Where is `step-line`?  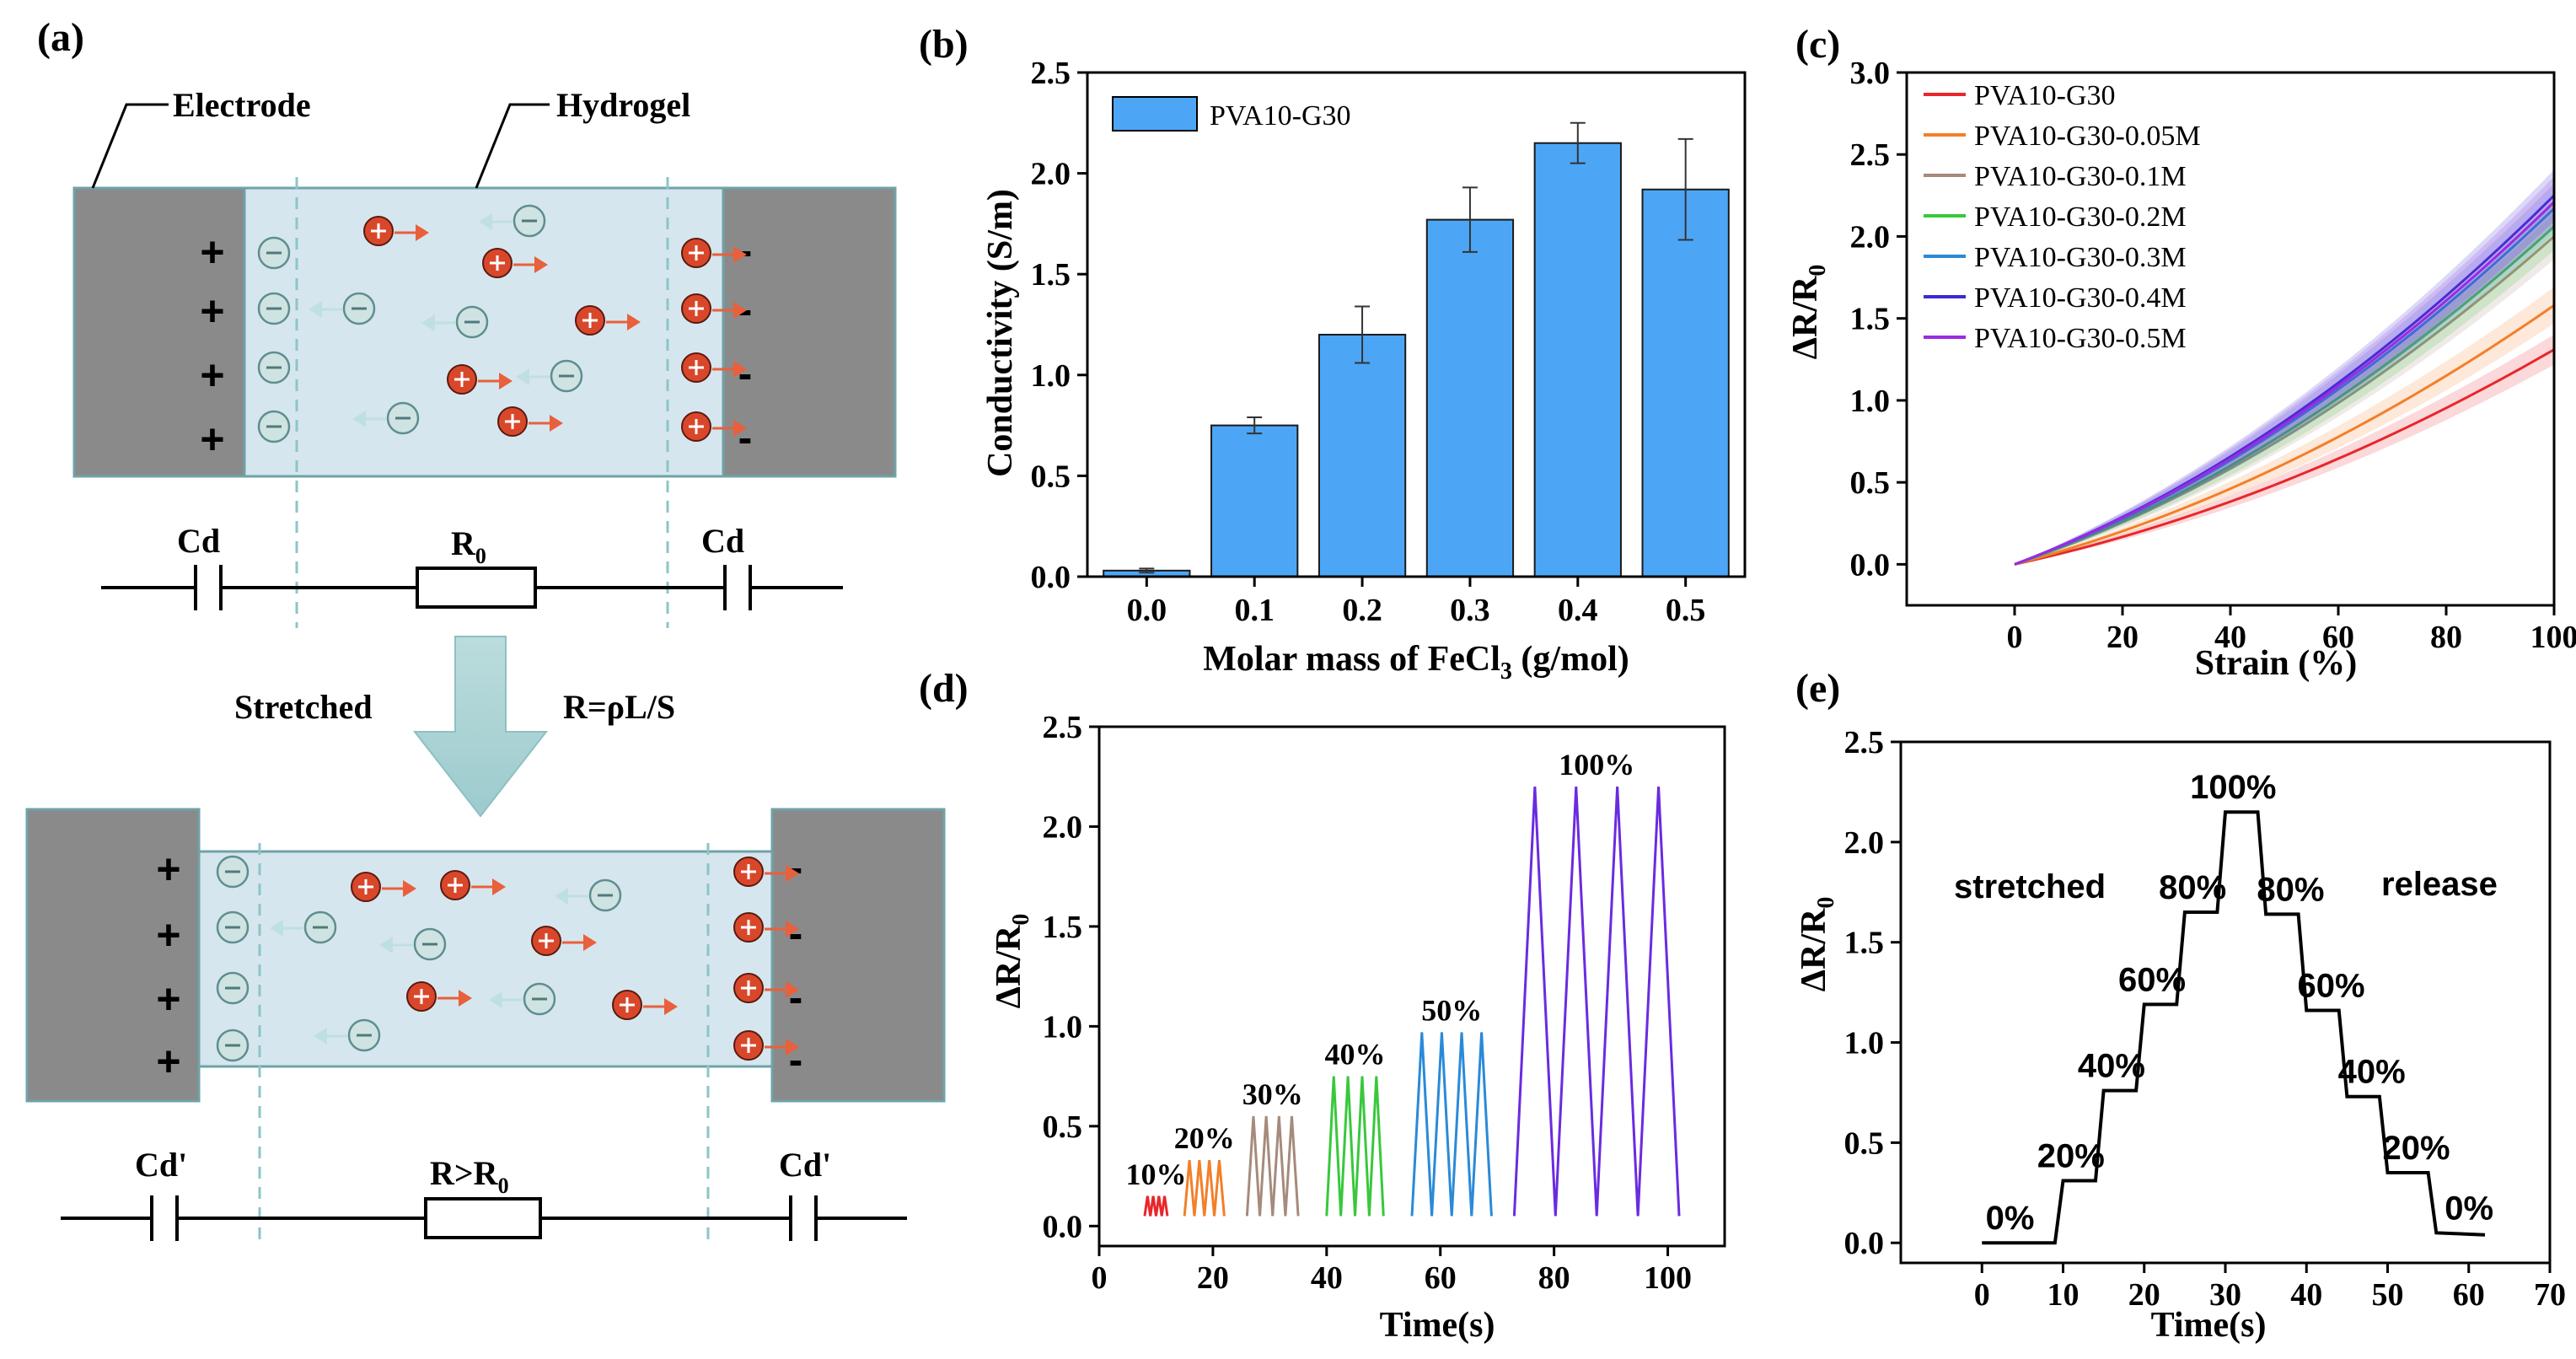
step-line is located at coordinates (2234, 1027).